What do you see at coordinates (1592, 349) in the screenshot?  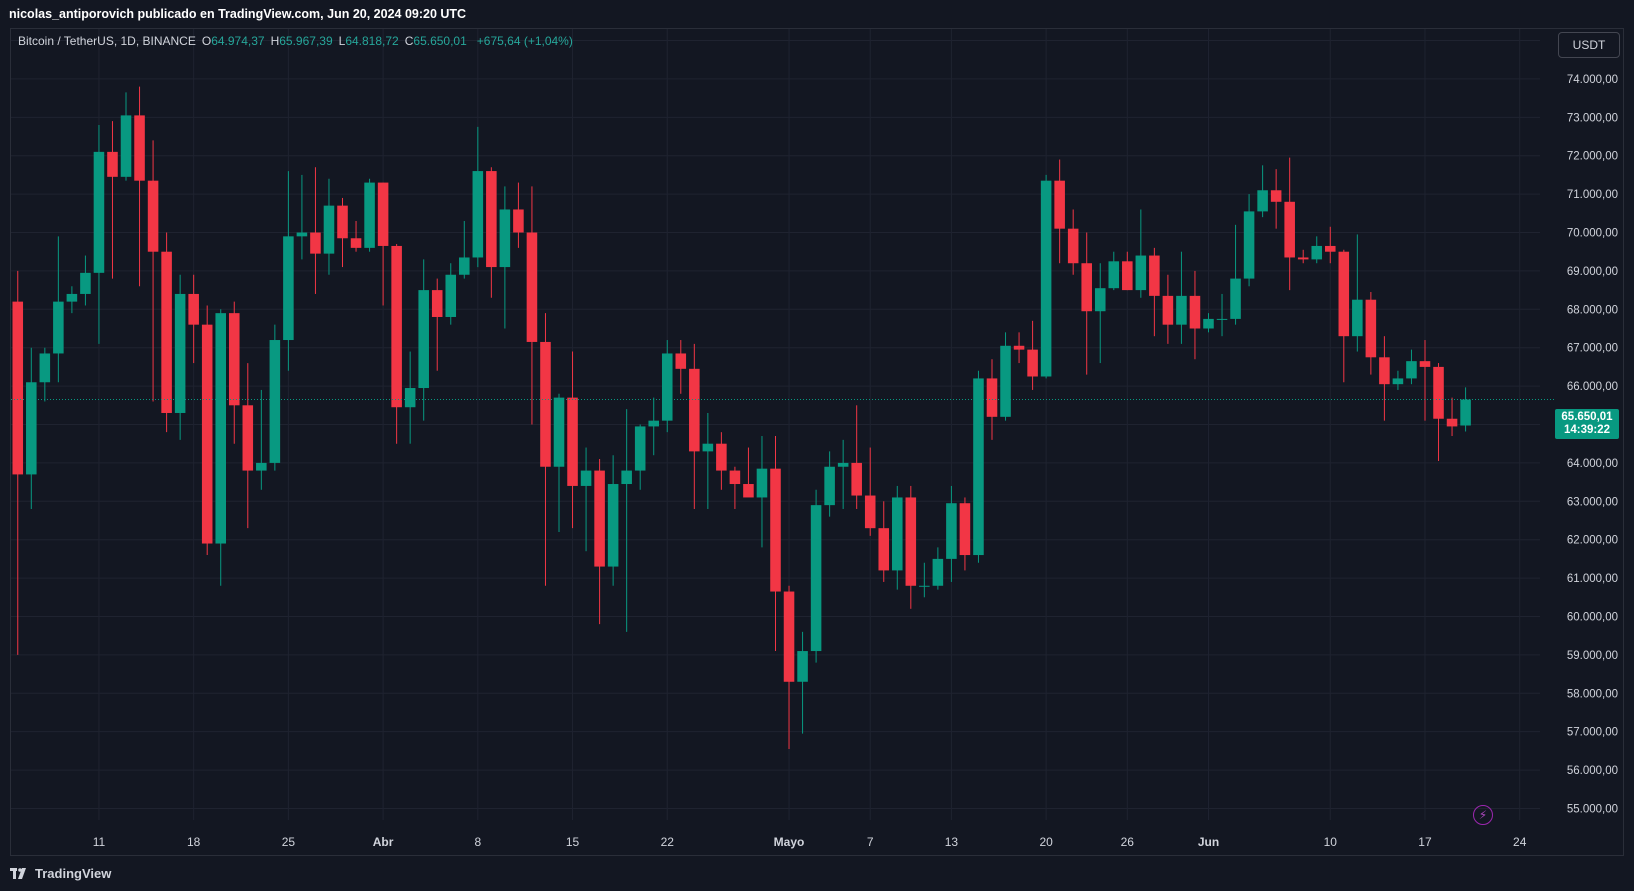 I see `y-tick-label: 67.000,00` at bounding box center [1592, 349].